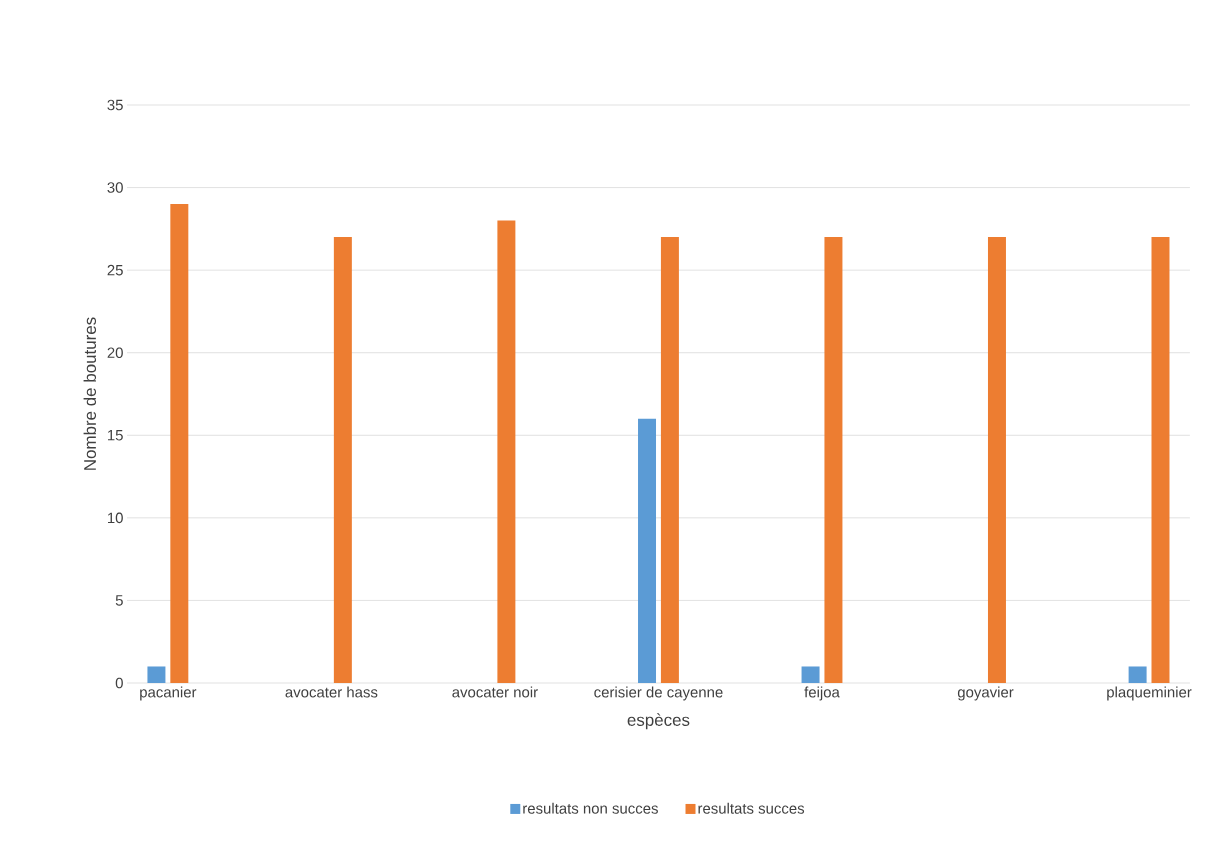  I want to click on y-tick-label: 0, so click(119, 683).